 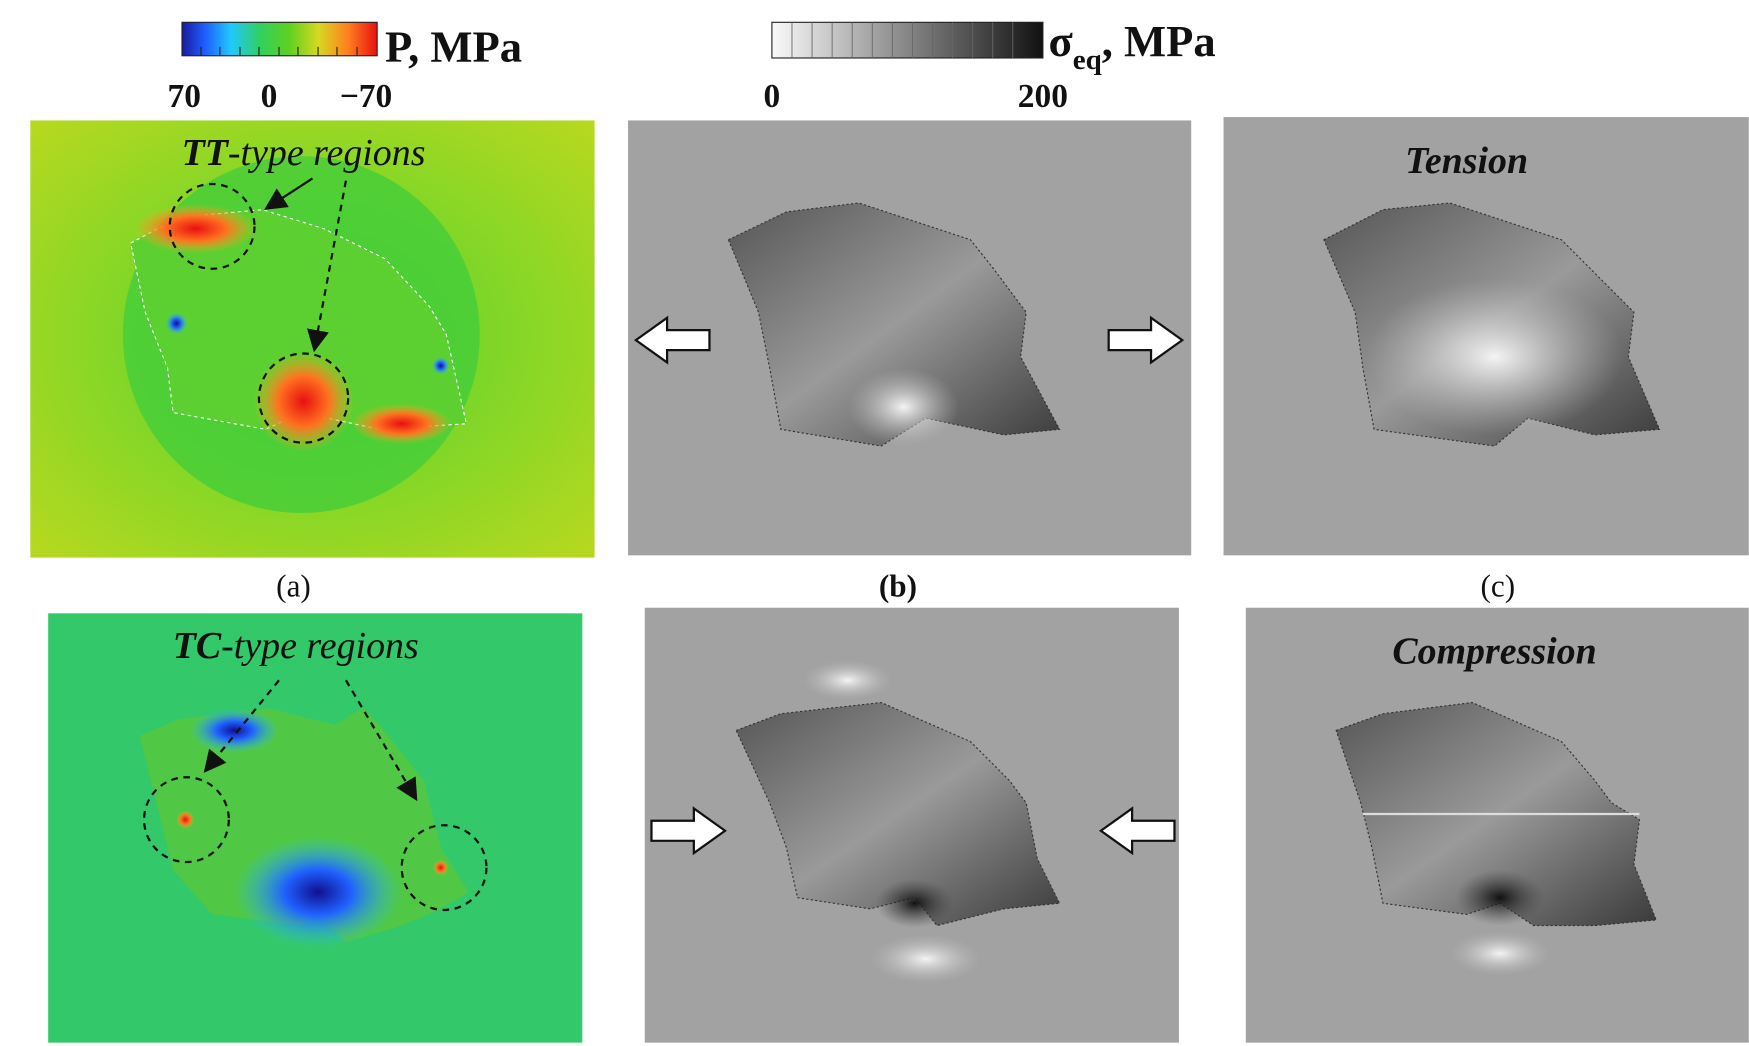 I want to click on annotation-bold: TT, so click(x=206, y=153).